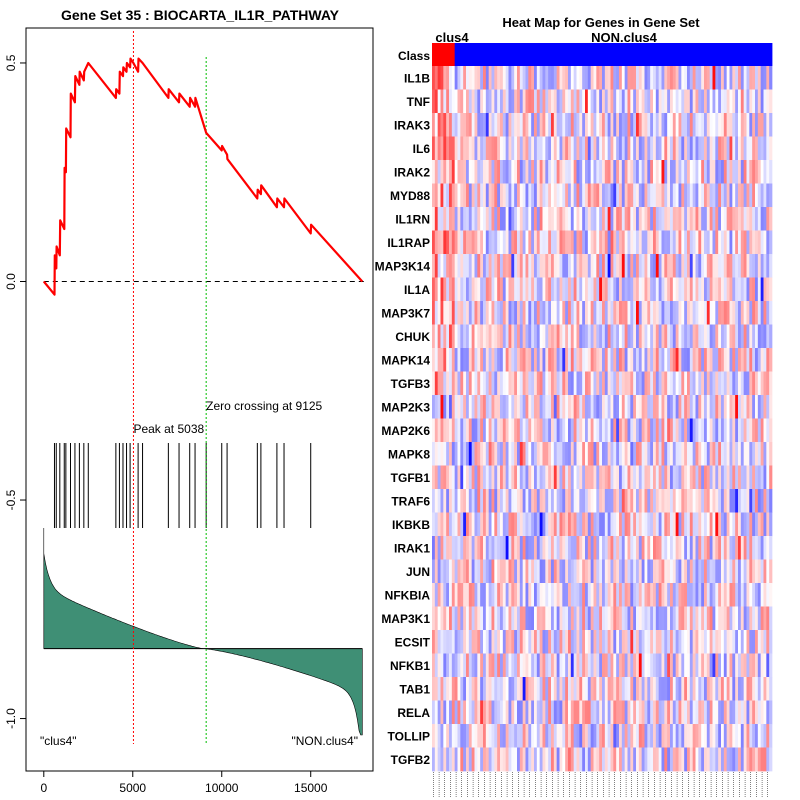 Image resolution: width=800 pixels, height=800 pixels. Describe the element at coordinates (412, 219) in the screenshot. I see `gene-label: IL1RN` at that location.